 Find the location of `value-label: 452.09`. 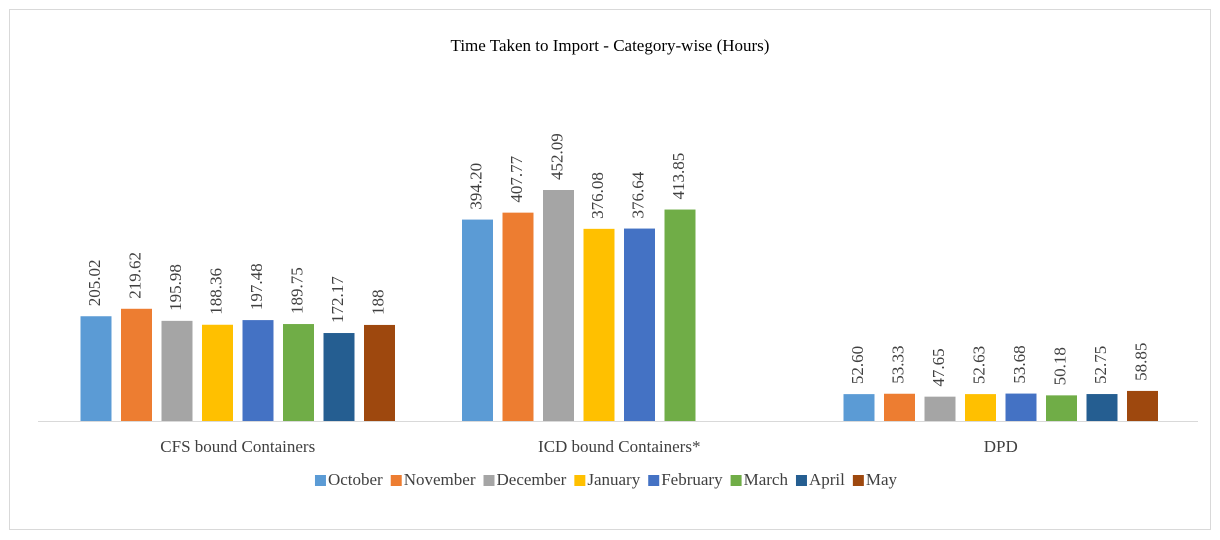

value-label: 452.09 is located at coordinates (556, 156).